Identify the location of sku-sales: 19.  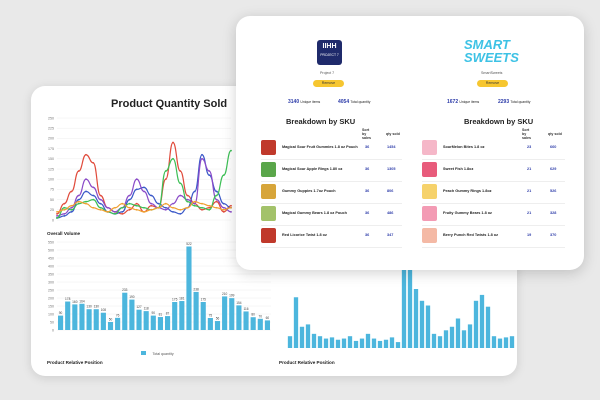
(529, 235).